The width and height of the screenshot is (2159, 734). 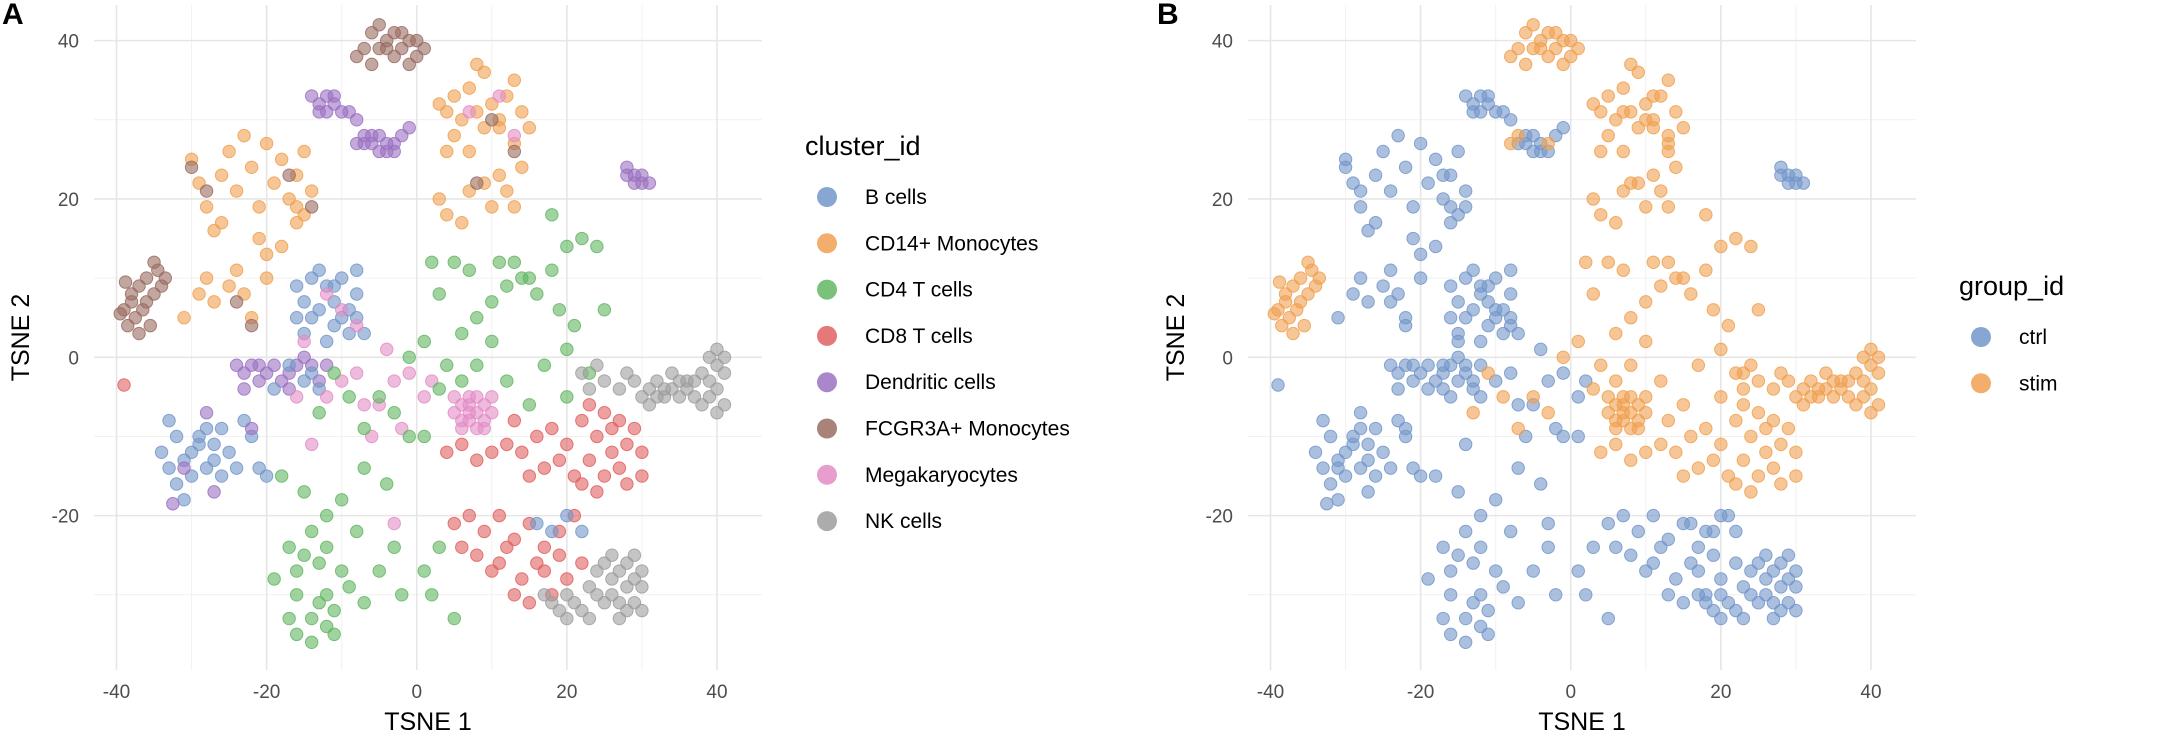 I want to click on x-tick-label: 0, so click(x=1570, y=692).